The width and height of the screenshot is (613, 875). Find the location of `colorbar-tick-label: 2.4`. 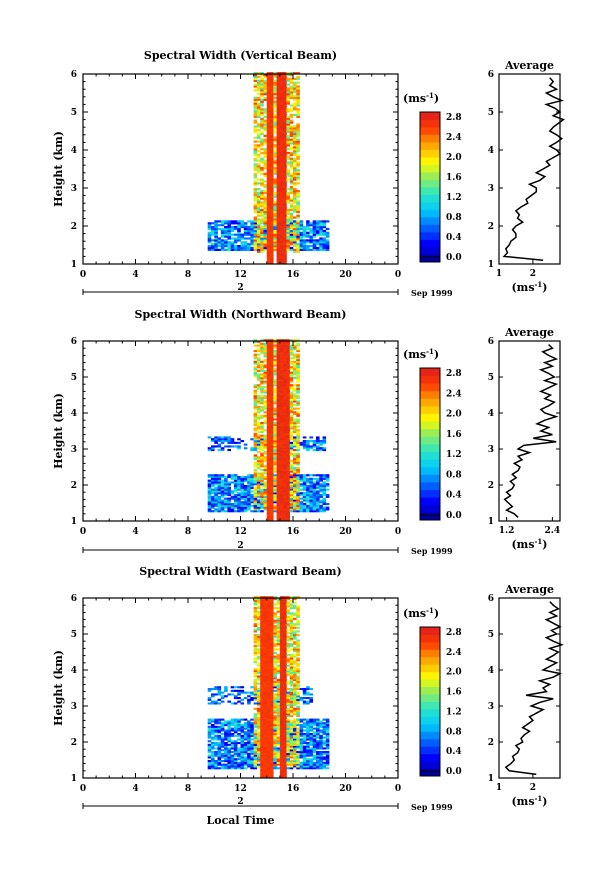

colorbar-tick-label: 2.4 is located at coordinates (454, 138).